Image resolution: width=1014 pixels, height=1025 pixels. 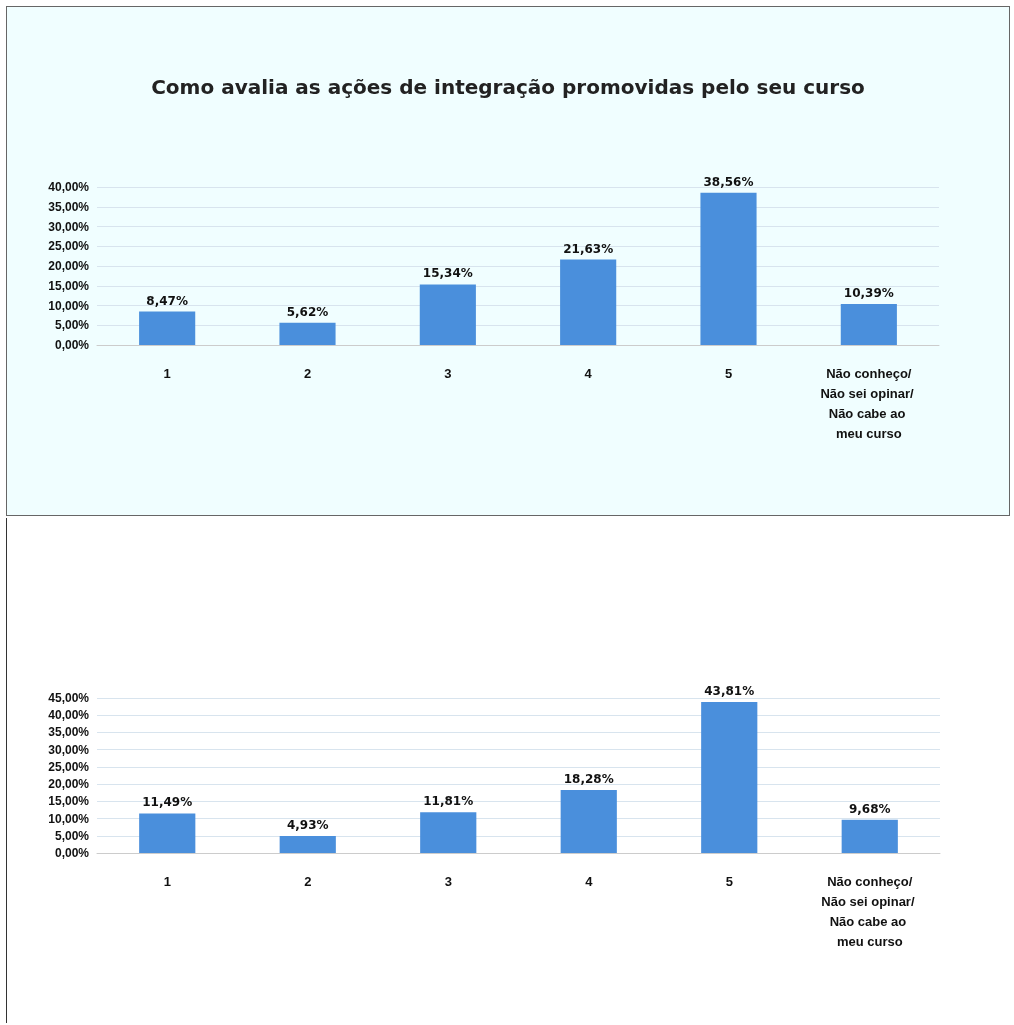 I want to click on data-label: 11,49%, so click(x=167, y=802).